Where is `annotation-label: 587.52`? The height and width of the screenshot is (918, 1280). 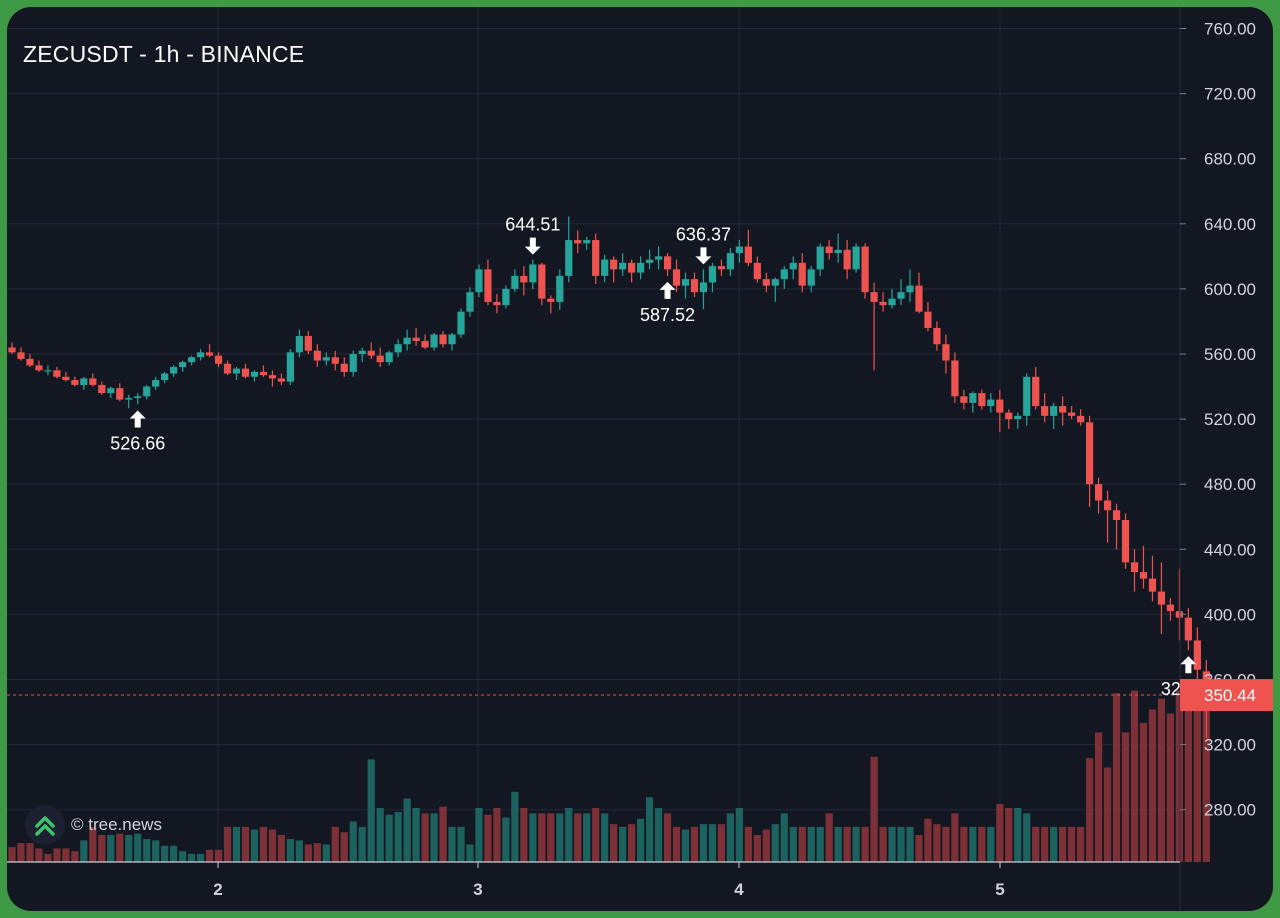
annotation-label: 587.52 is located at coordinates (667, 315).